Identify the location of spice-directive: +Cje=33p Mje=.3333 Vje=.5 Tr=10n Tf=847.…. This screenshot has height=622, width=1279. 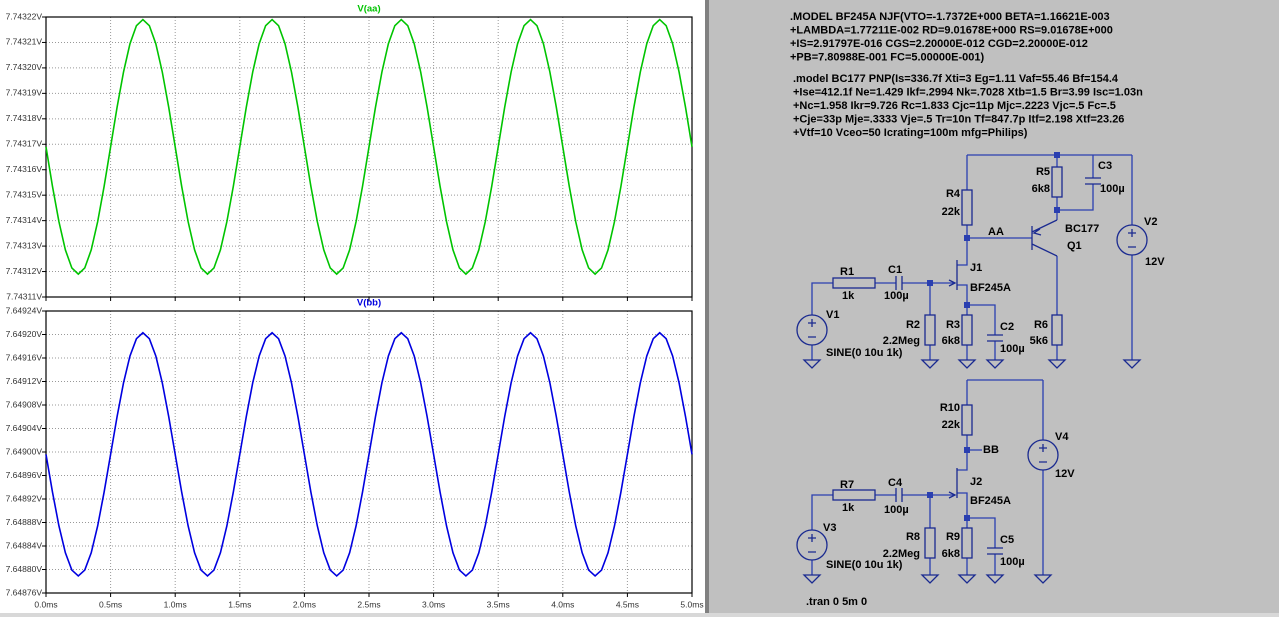
(958, 119).